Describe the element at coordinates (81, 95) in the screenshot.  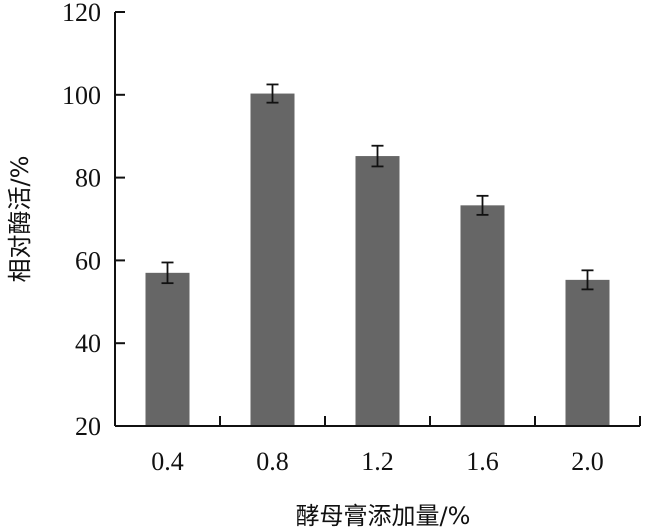
I see `y-tick-label: 100` at that location.